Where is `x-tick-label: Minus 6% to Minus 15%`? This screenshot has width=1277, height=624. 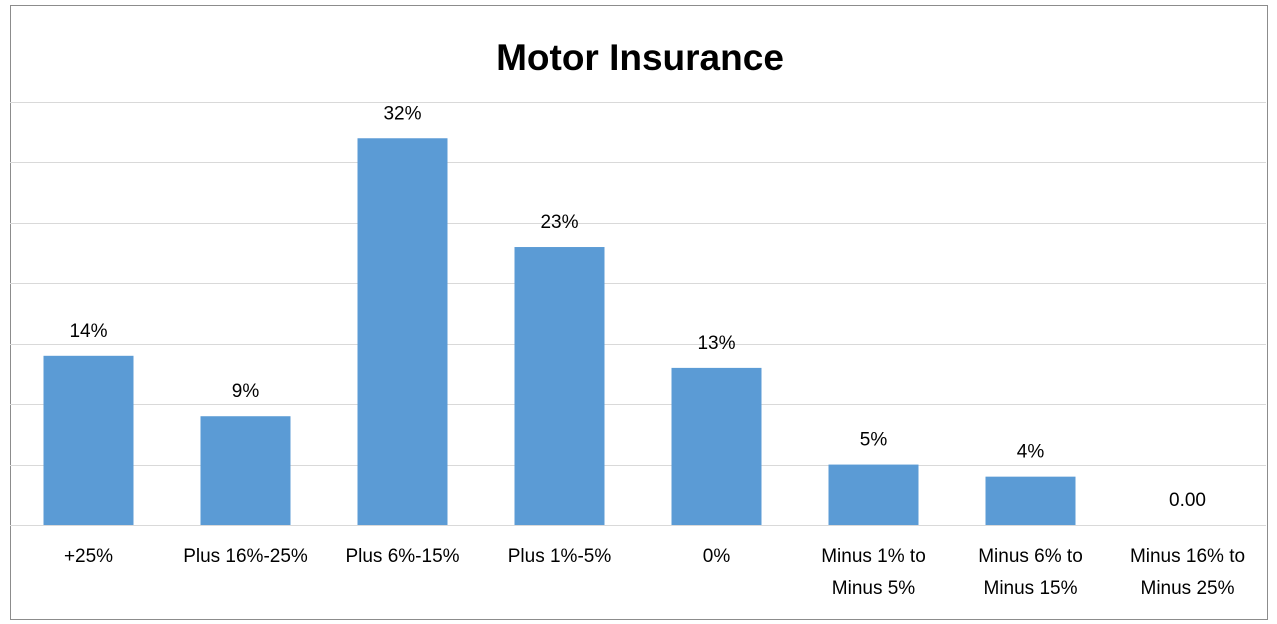
x-tick-label: Minus 6% to Minus 15% is located at coordinates (1030, 572).